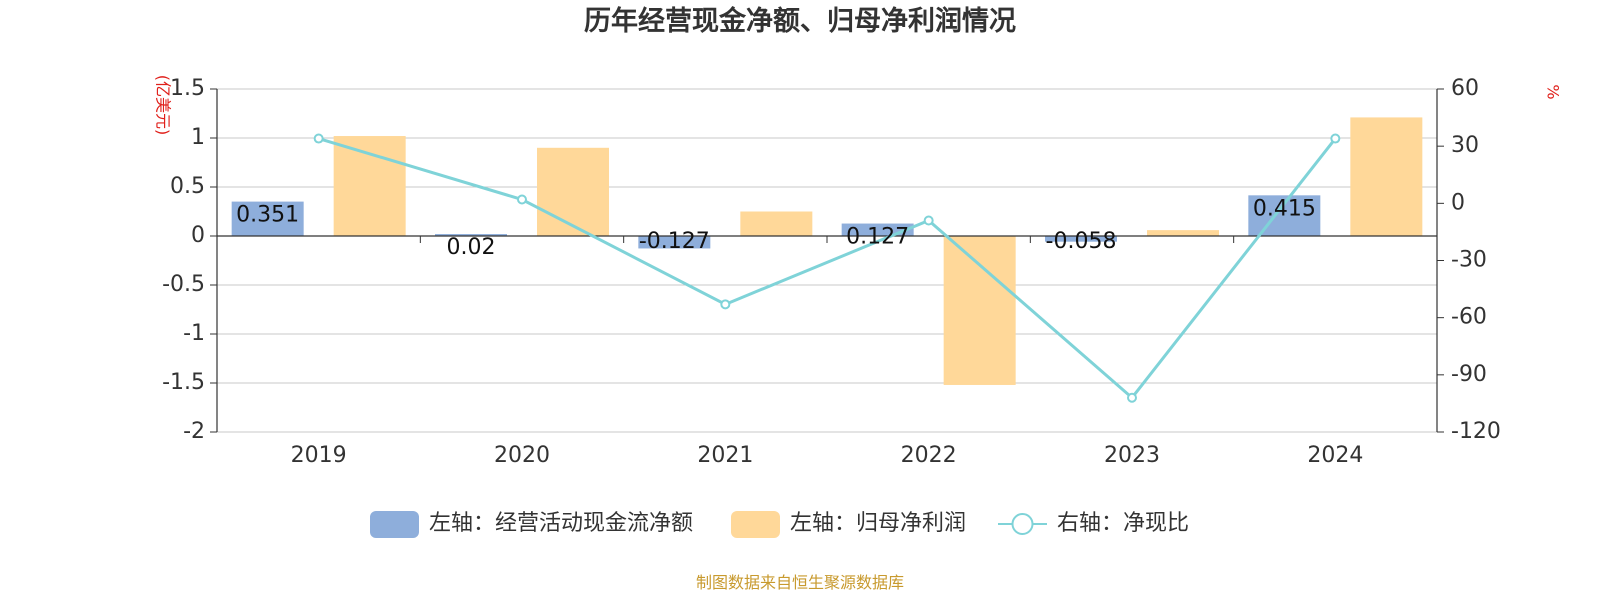  What do you see at coordinates (163, 105) in the screenshot?
I see `left-axis-unit: (亿美元)` at bounding box center [163, 105].